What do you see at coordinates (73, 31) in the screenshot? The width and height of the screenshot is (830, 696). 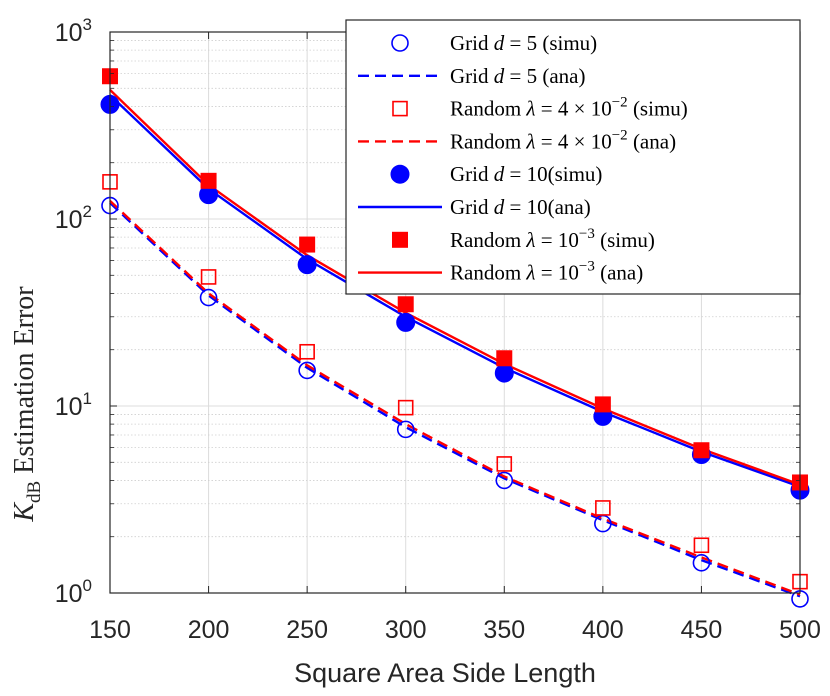 I see `y-tick-label: 10³` at bounding box center [73, 31].